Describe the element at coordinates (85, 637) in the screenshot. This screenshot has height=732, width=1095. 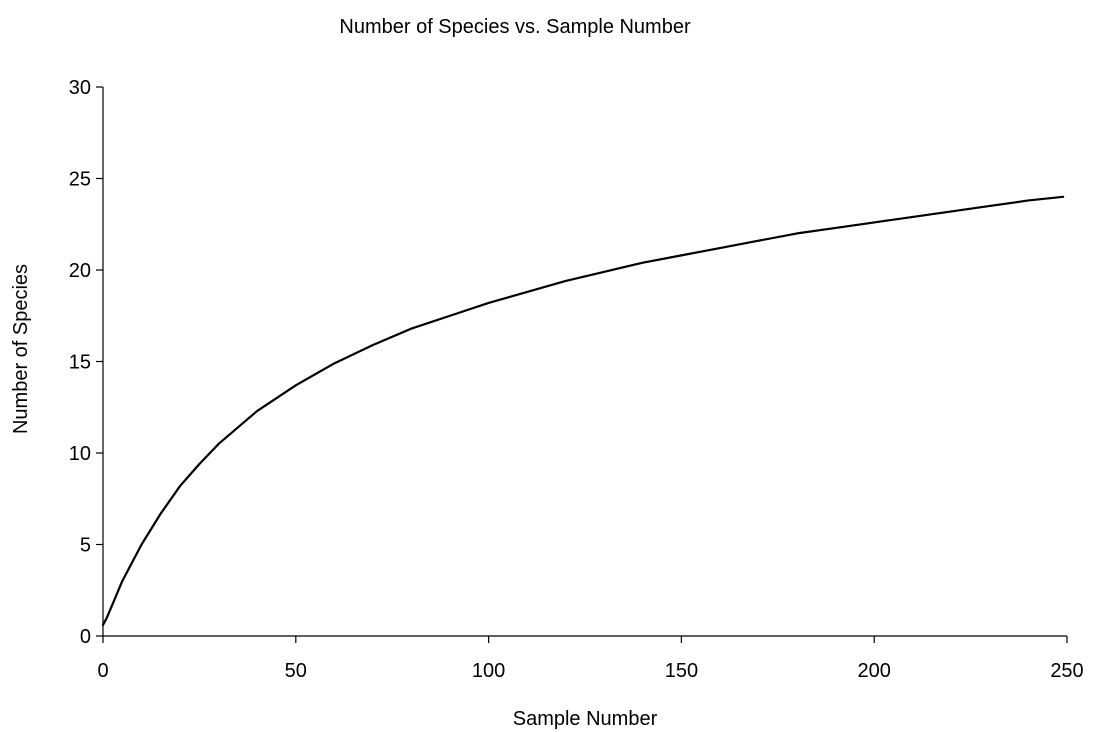
I see `y-tick-label: 0` at that location.